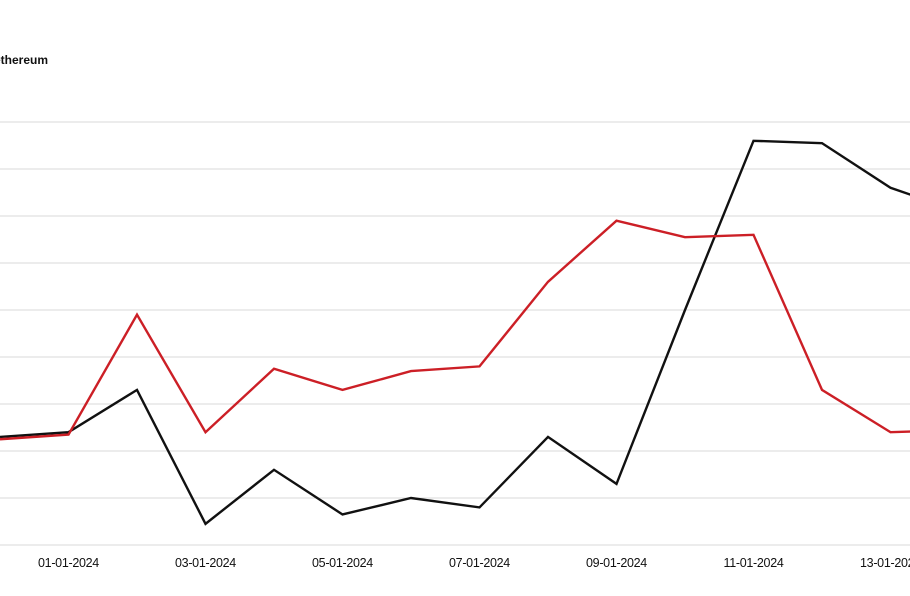 The height and width of the screenshot is (596, 910). What do you see at coordinates (885, 563) in the screenshot?
I see `x-tick-label: 13-01-2024` at bounding box center [885, 563].